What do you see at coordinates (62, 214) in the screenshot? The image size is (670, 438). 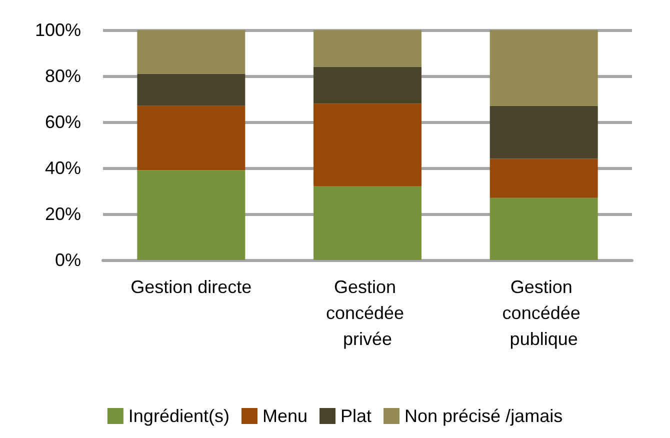 I see `y-tick-label: 20%` at bounding box center [62, 214].